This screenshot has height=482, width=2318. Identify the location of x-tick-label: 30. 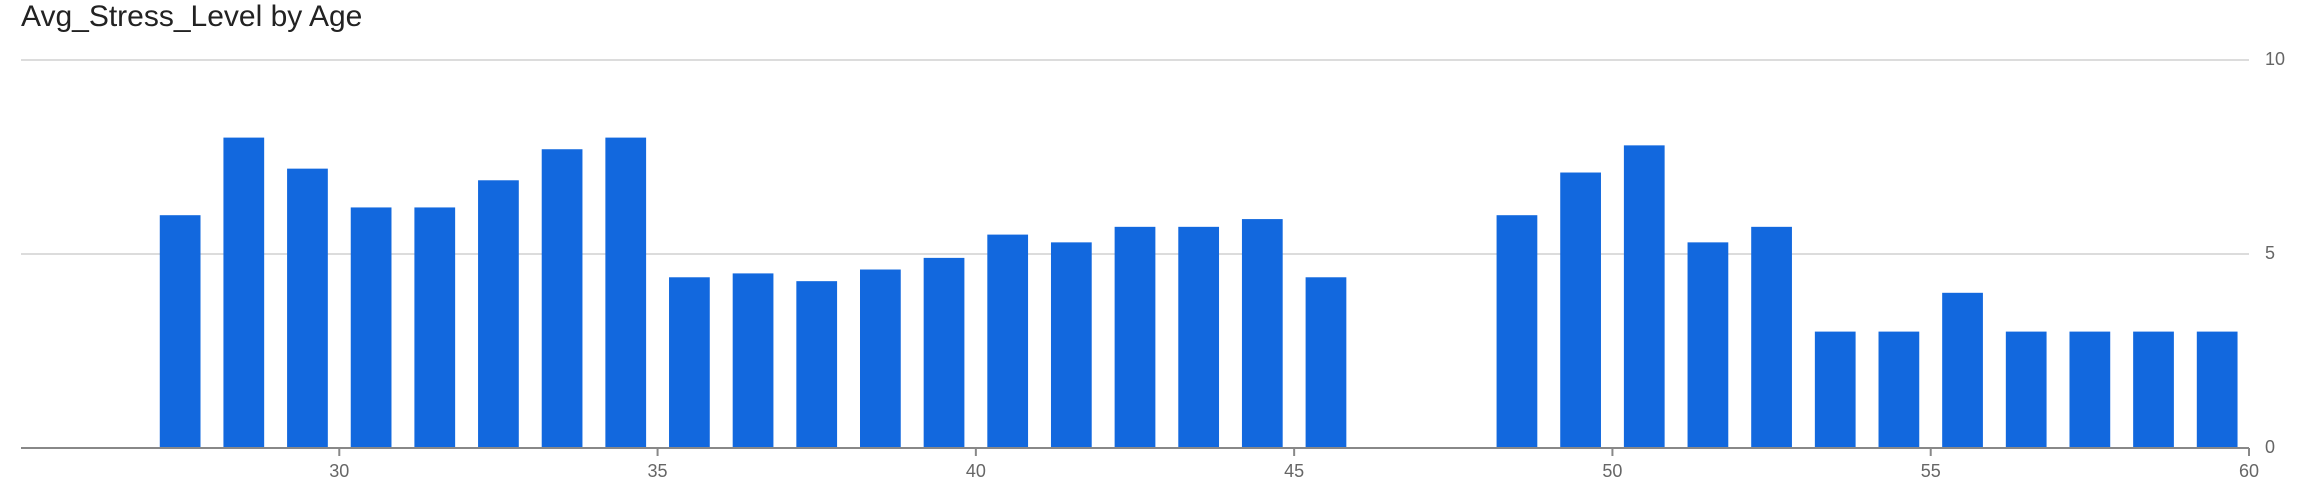
(339, 471).